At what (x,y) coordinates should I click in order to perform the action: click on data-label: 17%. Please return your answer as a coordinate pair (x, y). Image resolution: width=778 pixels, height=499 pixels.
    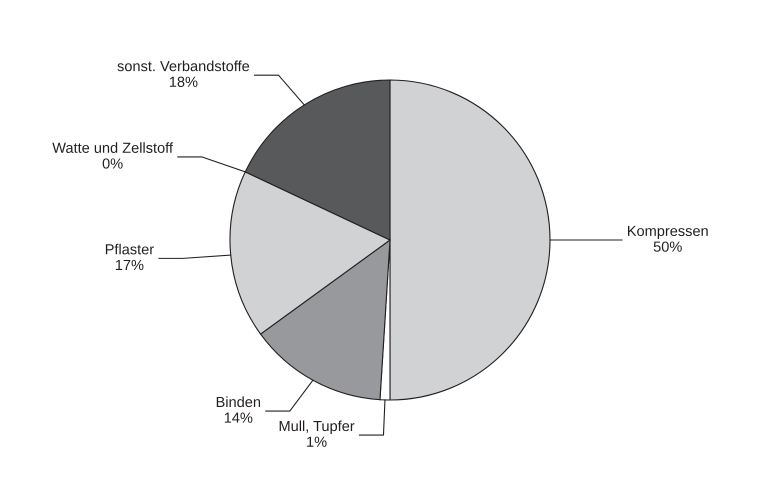
    Looking at the image, I should click on (130, 265).